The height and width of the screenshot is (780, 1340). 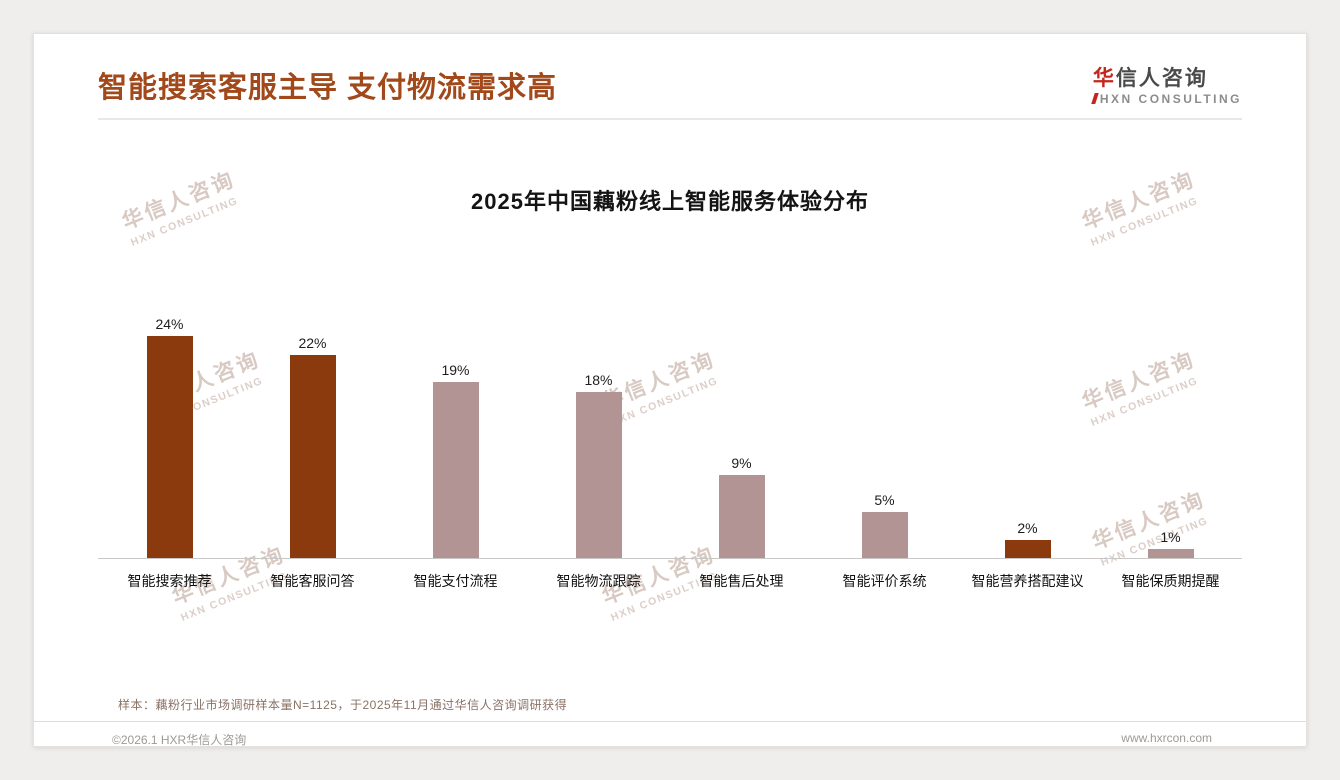 What do you see at coordinates (670, 201) in the screenshot?
I see `chart-title: 2025年中国藕粉线上智能服务体验分布` at bounding box center [670, 201].